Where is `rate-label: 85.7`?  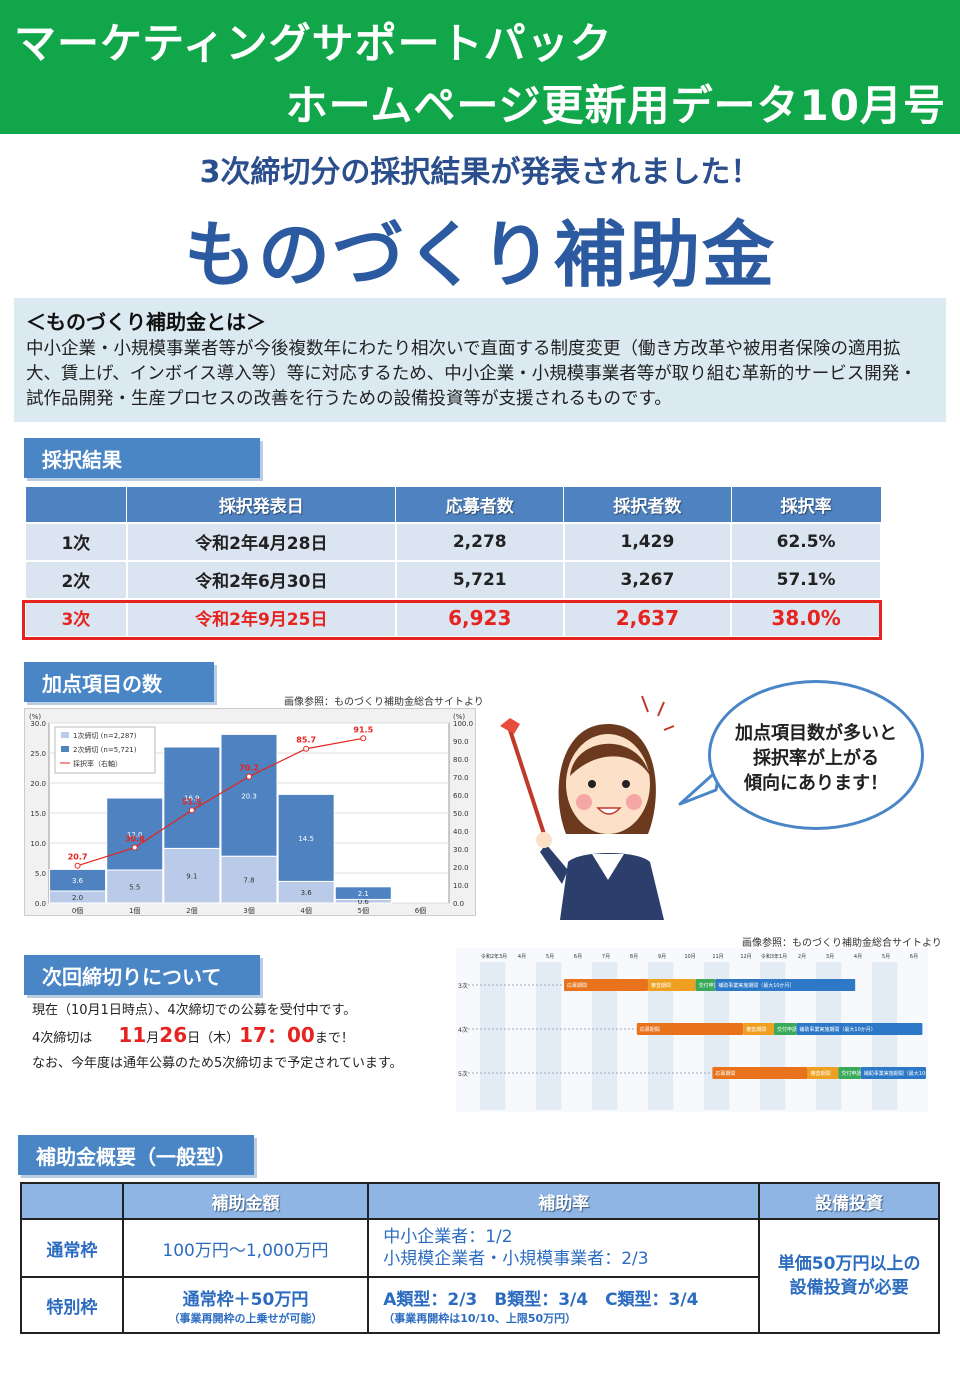 rate-label: 85.7 is located at coordinates (306, 740).